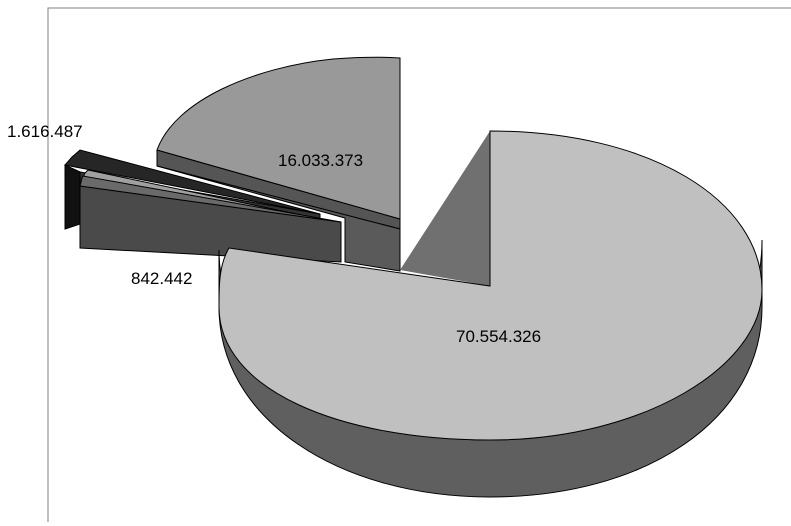  Describe the element at coordinates (45, 131) in the screenshot. I see `data-label-1616487: 1.616.487` at that location.